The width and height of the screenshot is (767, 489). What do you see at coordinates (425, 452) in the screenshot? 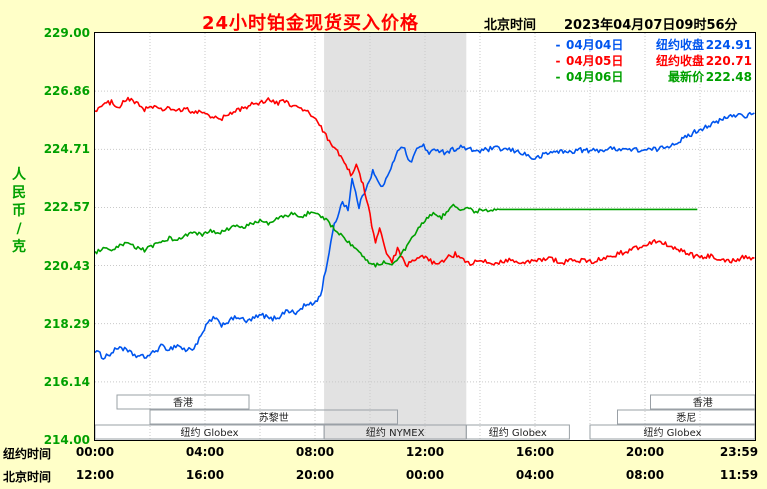
I see `x-tick-newyork: 12:00` at bounding box center [425, 452].